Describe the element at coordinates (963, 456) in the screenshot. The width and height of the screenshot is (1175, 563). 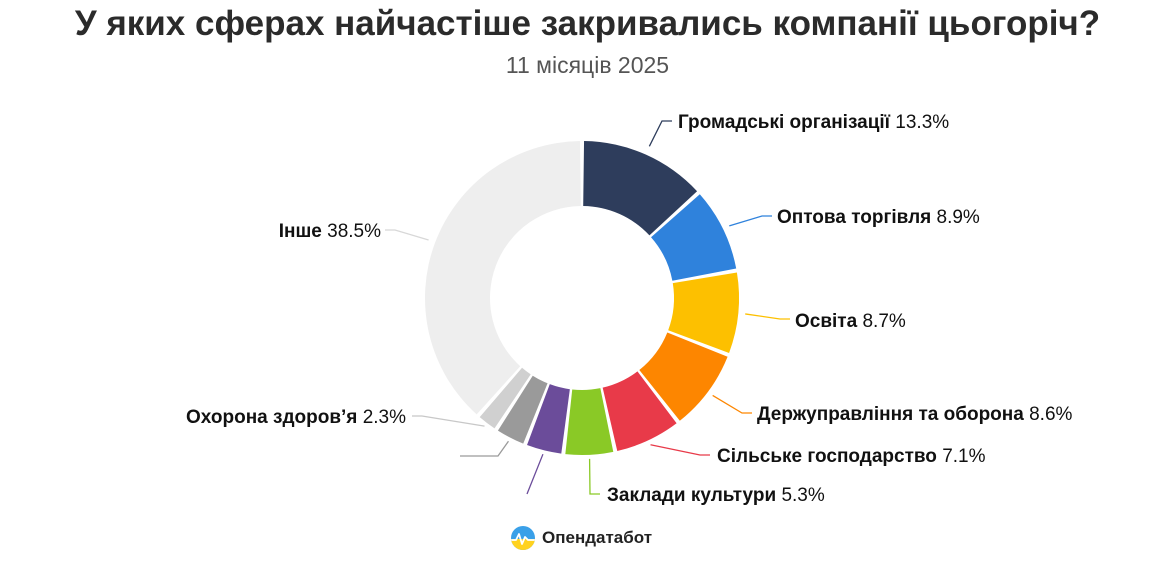
I see `slice-label-value: 7.1%` at that location.